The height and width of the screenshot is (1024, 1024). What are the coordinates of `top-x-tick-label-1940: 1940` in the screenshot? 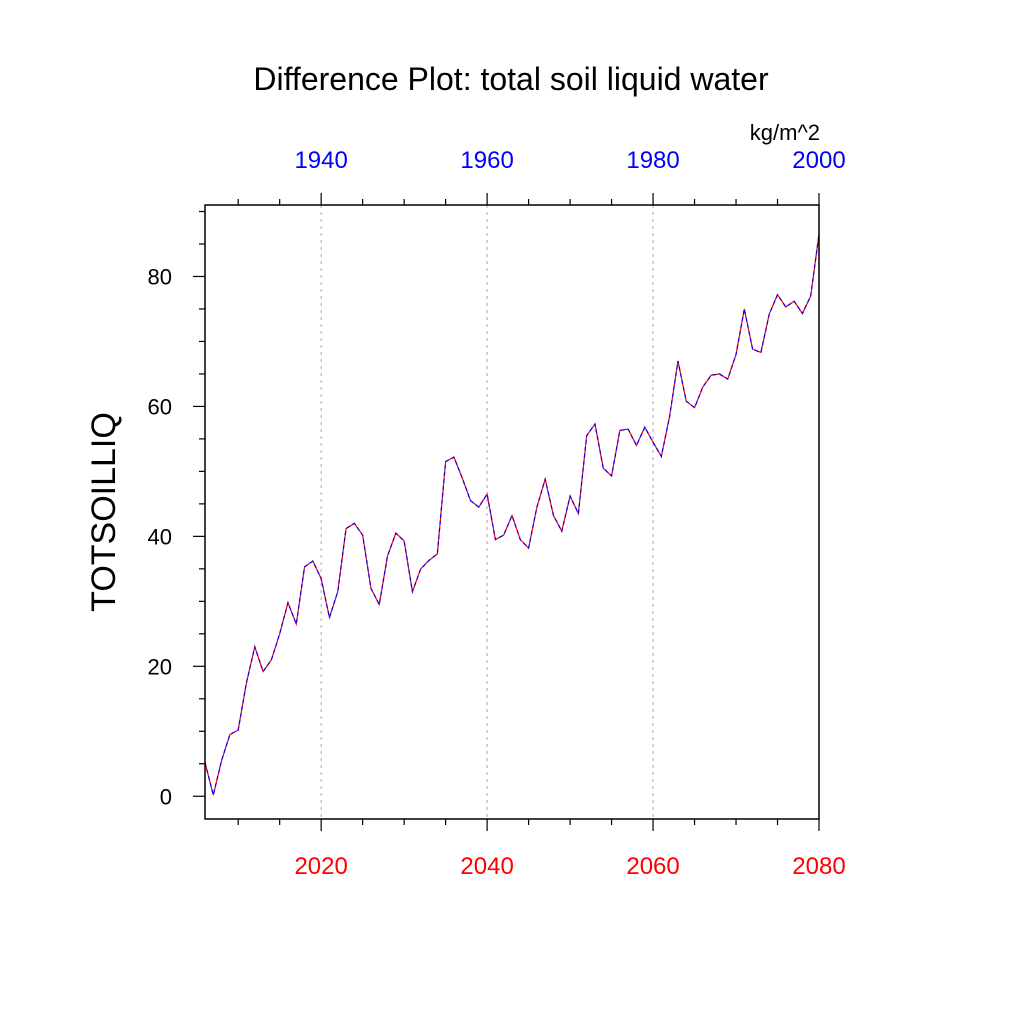 It's located at (320, 160).